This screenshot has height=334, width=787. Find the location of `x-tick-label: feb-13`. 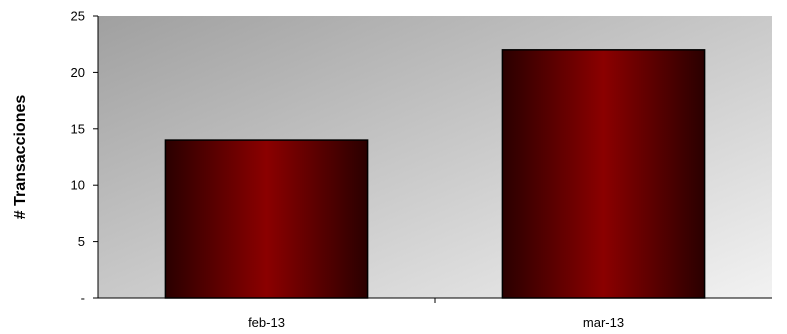

x-tick-label: feb-13 is located at coordinates (266, 322).